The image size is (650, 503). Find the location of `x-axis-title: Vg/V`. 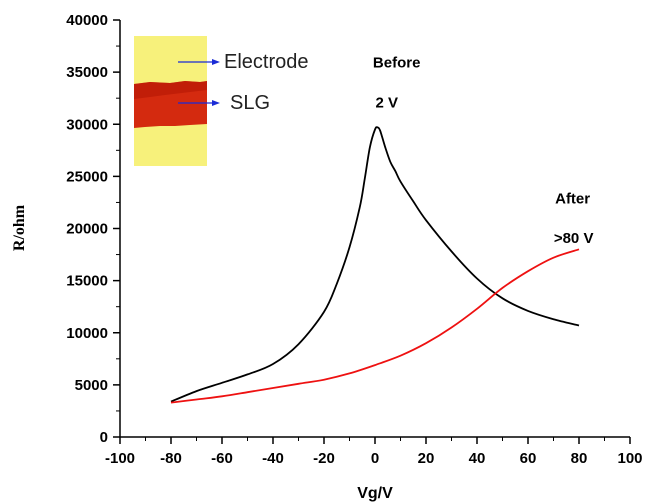

x-axis-title: Vg/V is located at coordinates (375, 493).